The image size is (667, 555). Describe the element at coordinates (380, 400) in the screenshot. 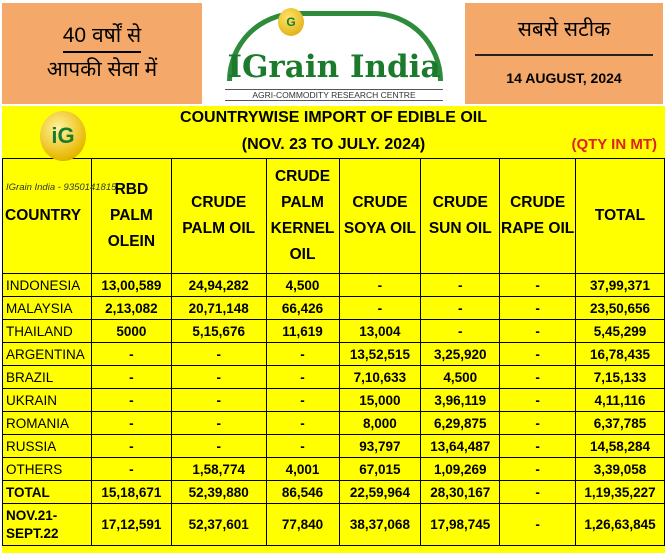

I see `value-cell: 15,000` at that location.